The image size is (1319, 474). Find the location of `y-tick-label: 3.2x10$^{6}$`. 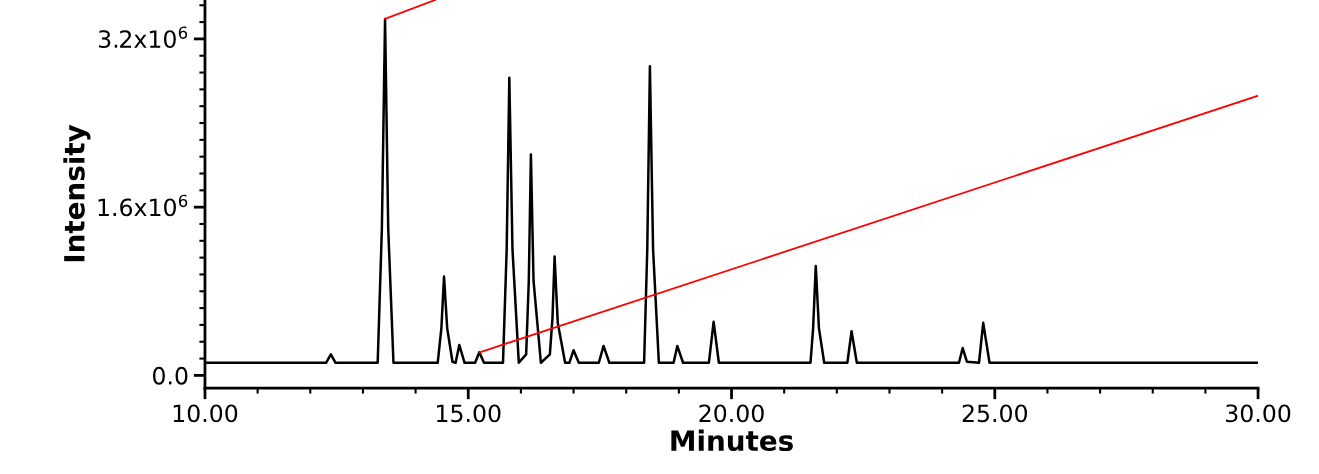

y-tick-label: 3.2x10$^{6}$ is located at coordinates (143, 37).